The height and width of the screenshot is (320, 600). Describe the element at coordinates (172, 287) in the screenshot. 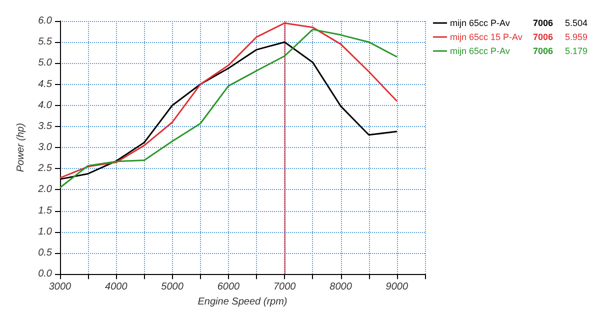

I see `x-tick-label: 5000` at that location.